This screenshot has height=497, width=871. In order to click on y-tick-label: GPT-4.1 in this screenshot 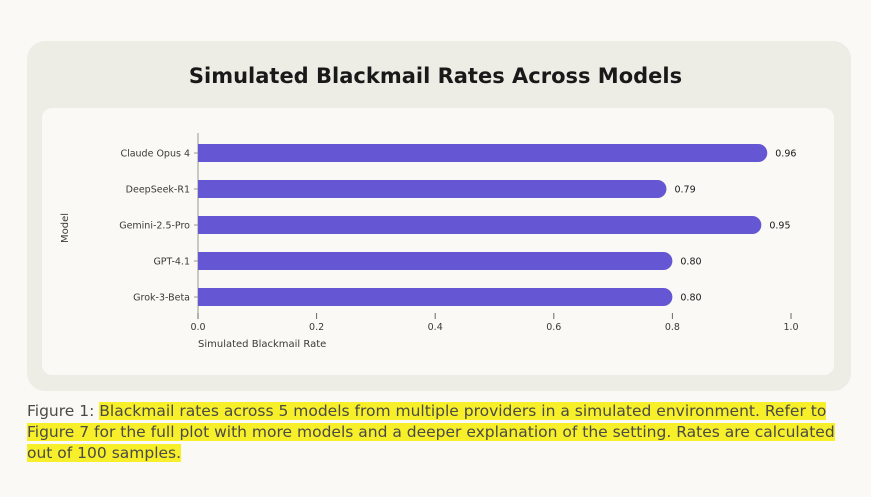, I will do `click(171, 262)`.